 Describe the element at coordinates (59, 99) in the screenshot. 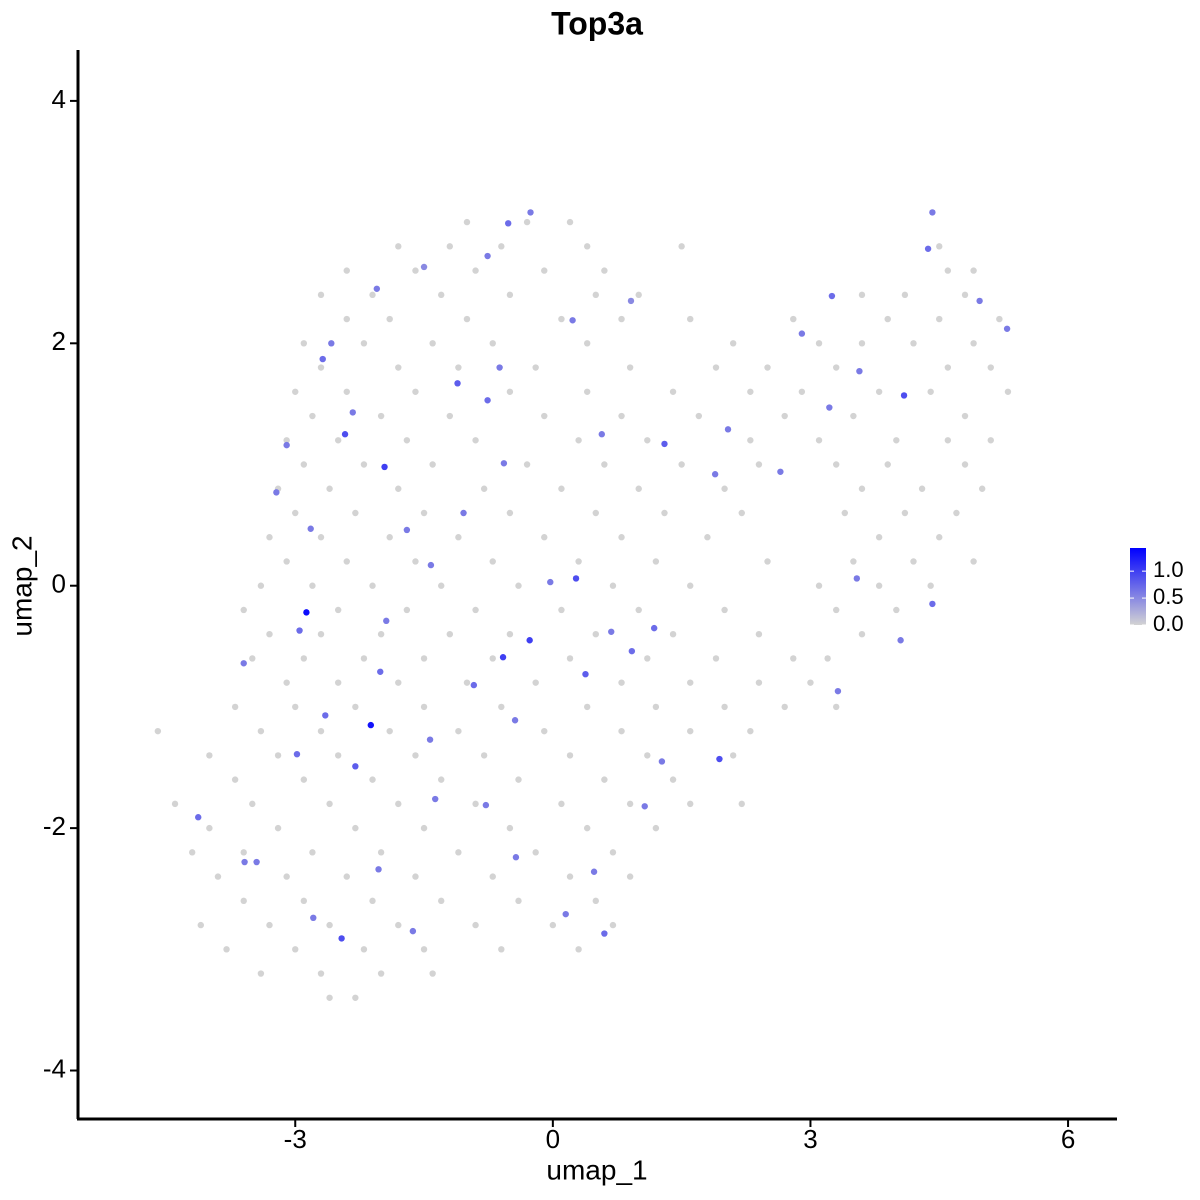

I see `y-tick-label: 4` at that location.